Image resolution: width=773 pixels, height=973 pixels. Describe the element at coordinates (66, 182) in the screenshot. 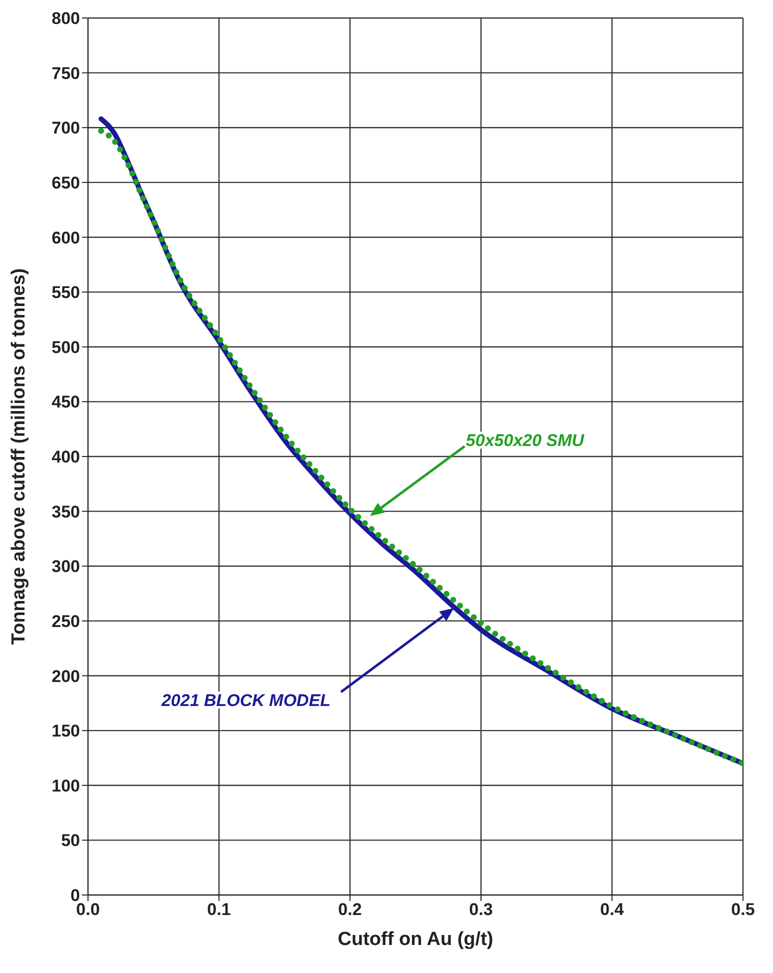

I see `y-tick-label: 650` at that location.